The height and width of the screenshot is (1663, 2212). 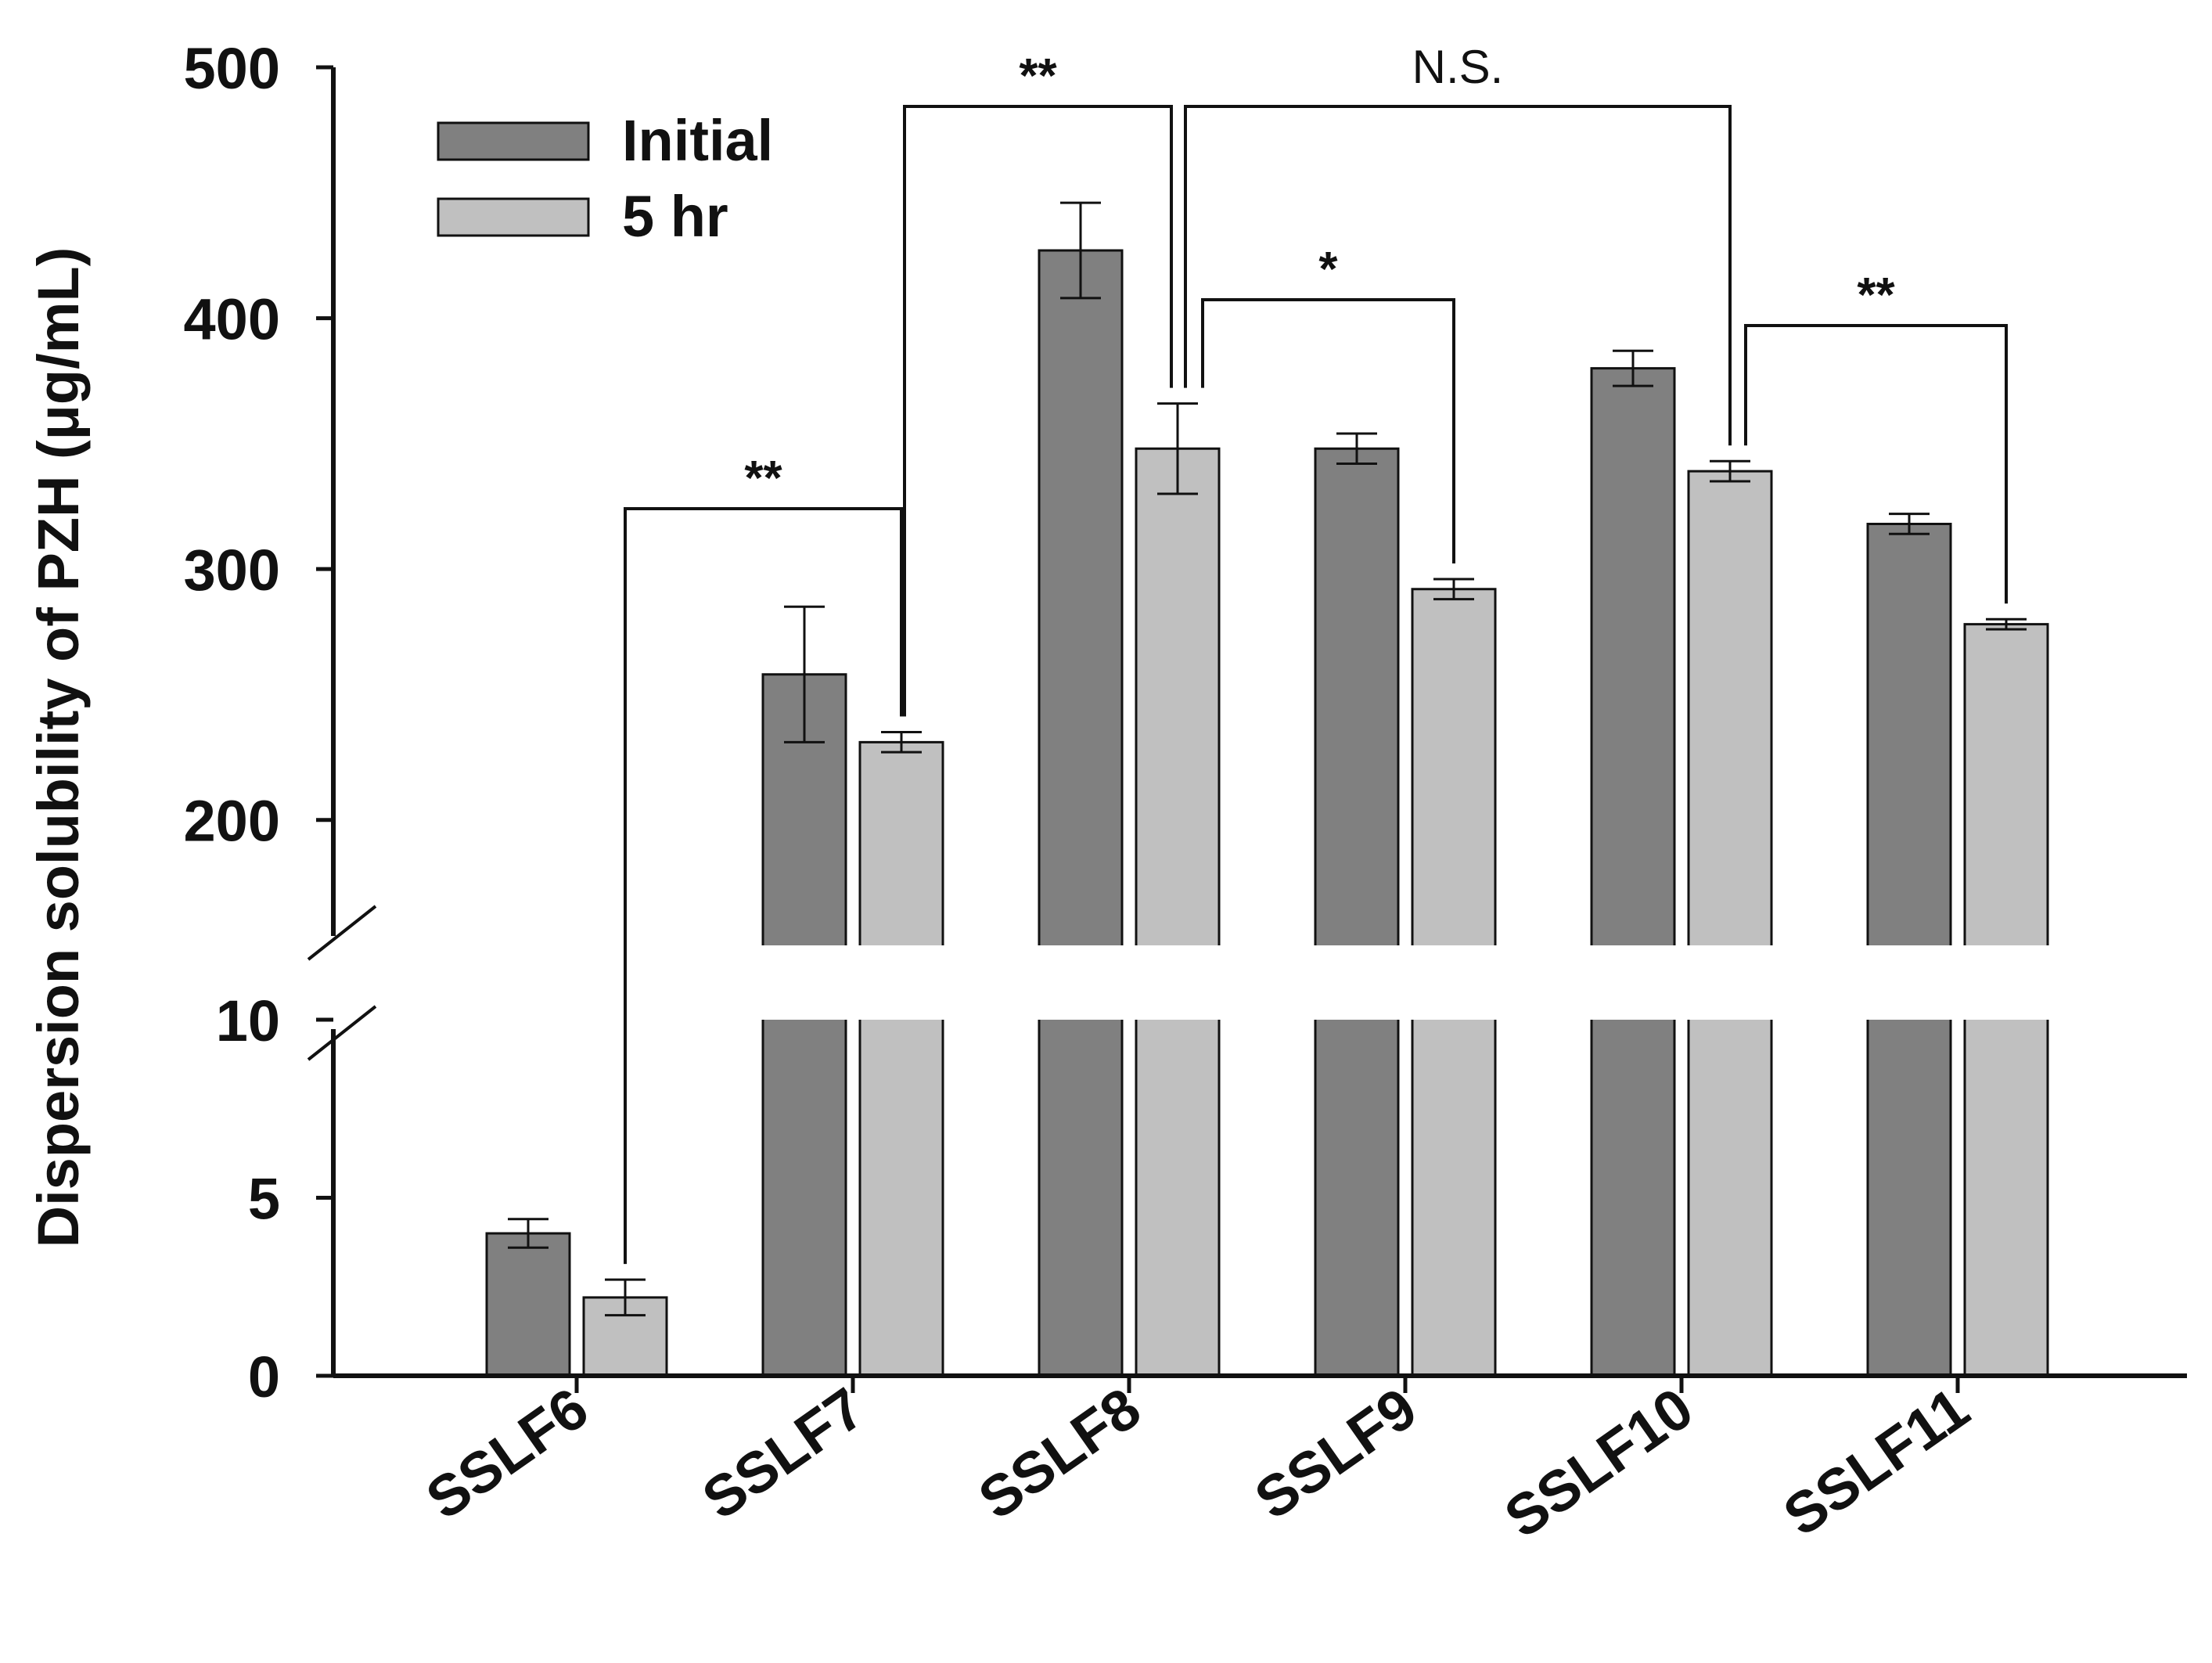 I want to click on legend-item-Initial: Initial, so click(x=605, y=140).